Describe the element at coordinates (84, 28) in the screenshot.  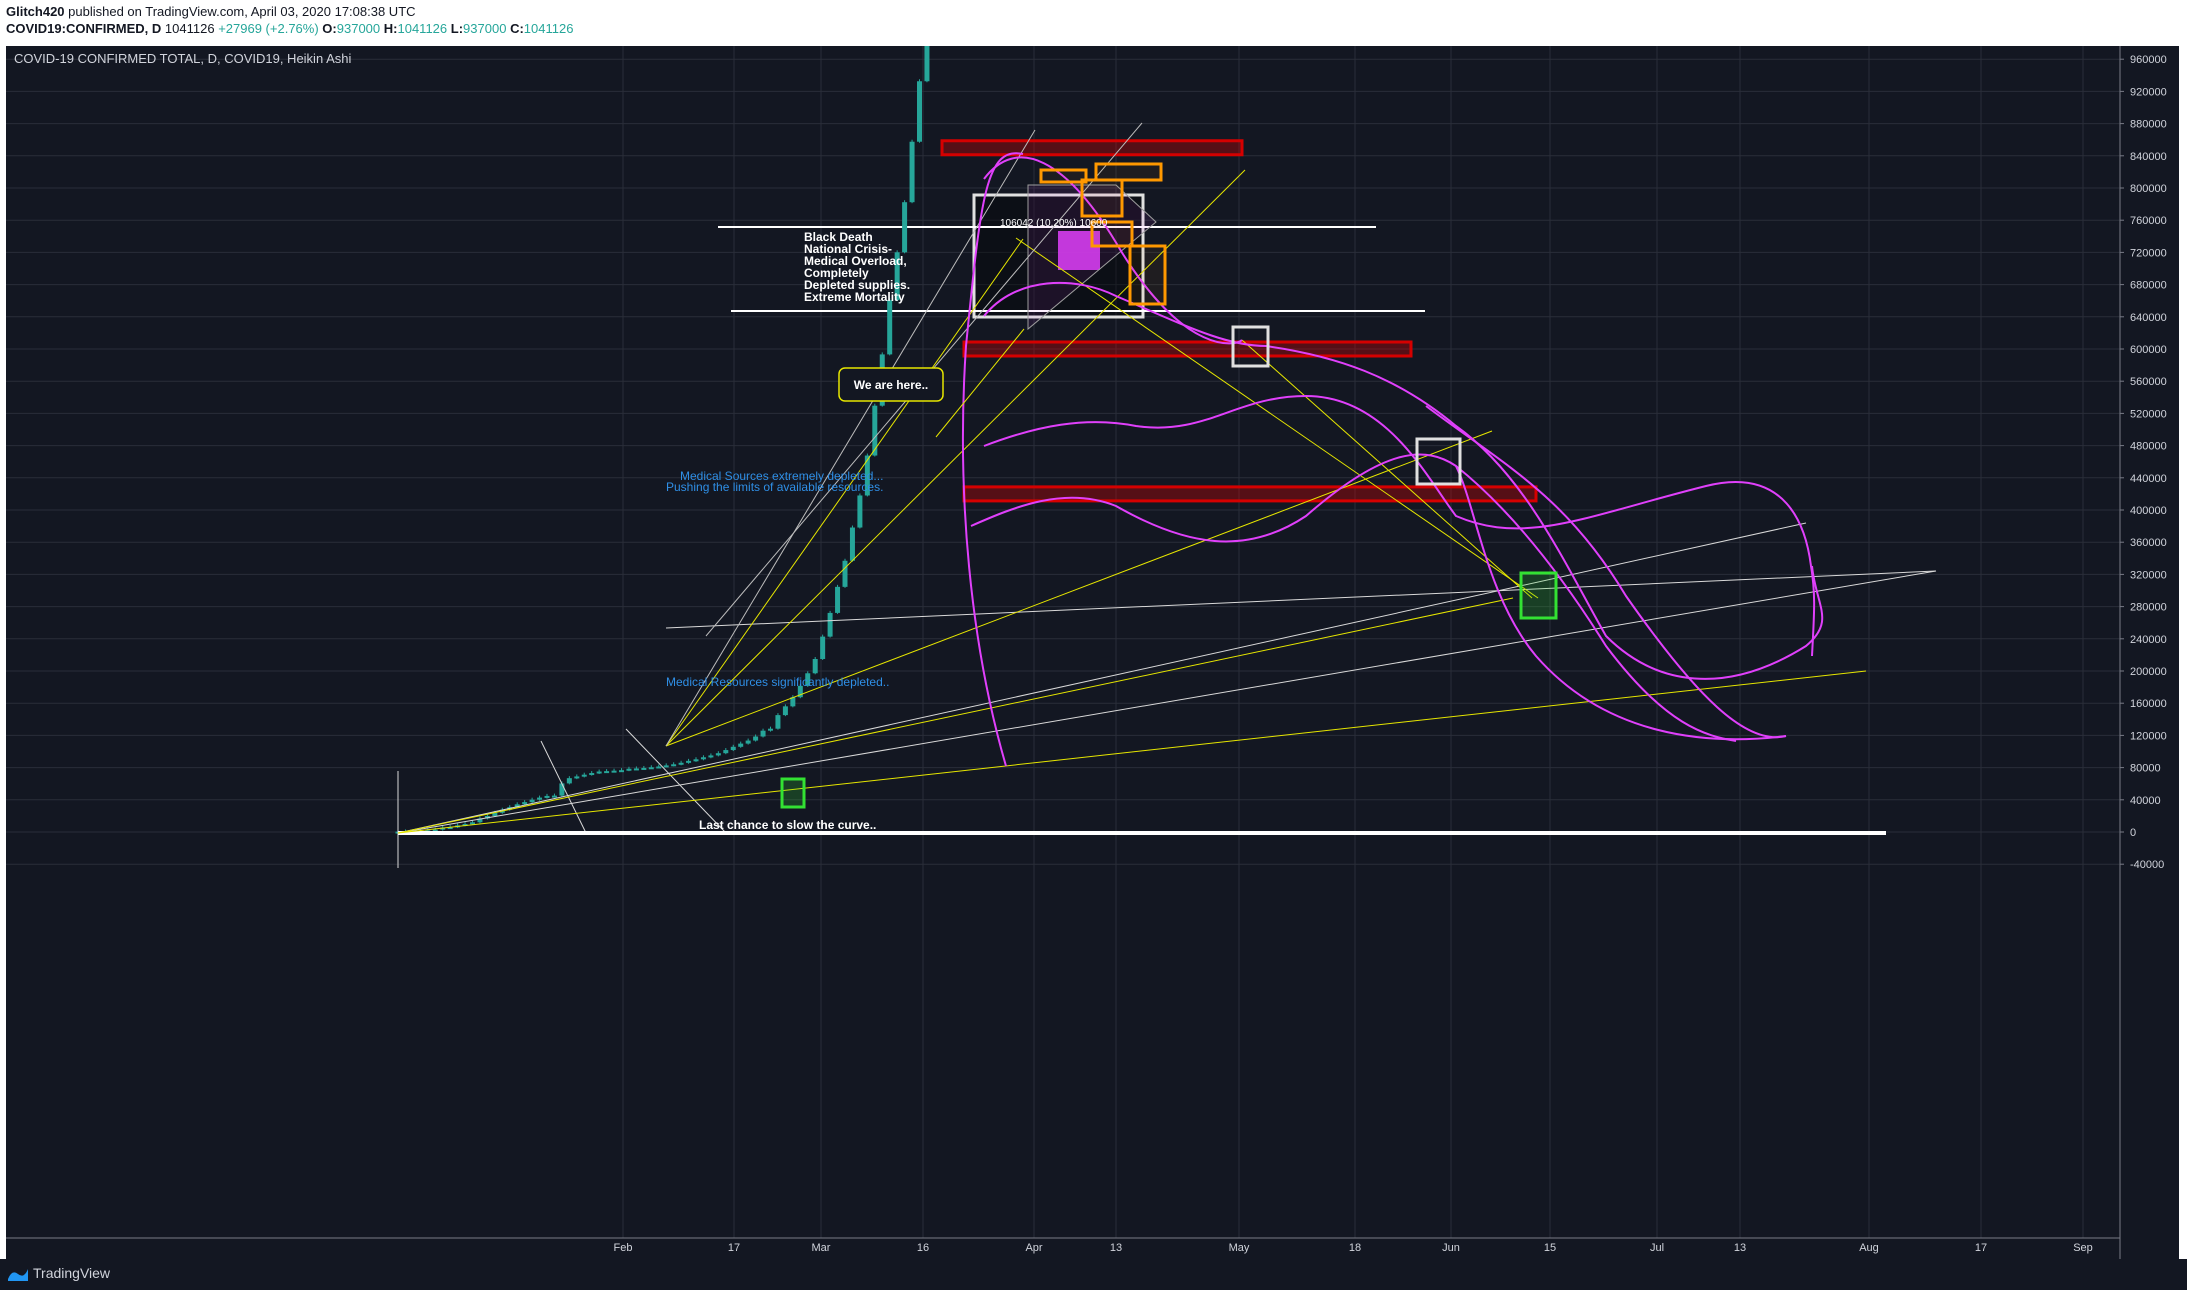
I see `symbol-name: COVID19:CONFIRMED, D` at that location.